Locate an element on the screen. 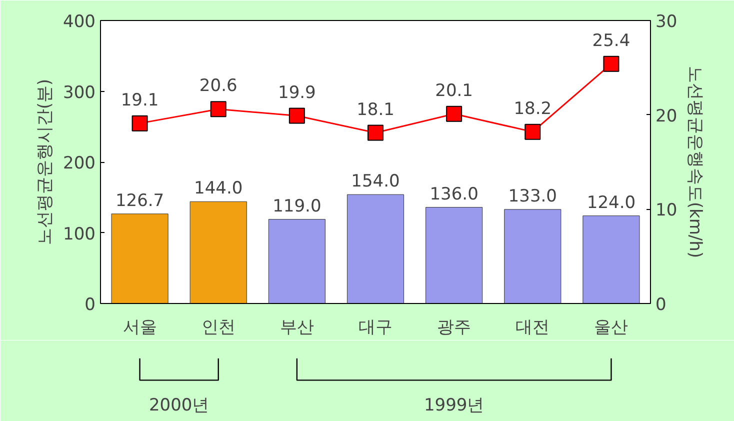 Image resolution: width=734 pixels, height=421 pixels. data-label: 154.0 is located at coordinates (375, 182).